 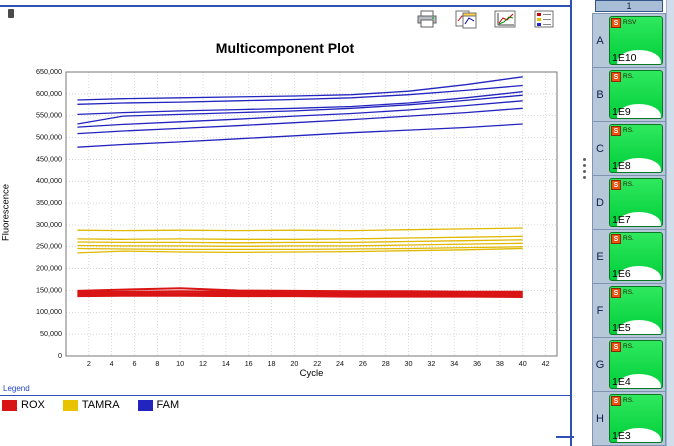 I want to click on well-cell: S RS. 1E7, so click(x=636, y=202).